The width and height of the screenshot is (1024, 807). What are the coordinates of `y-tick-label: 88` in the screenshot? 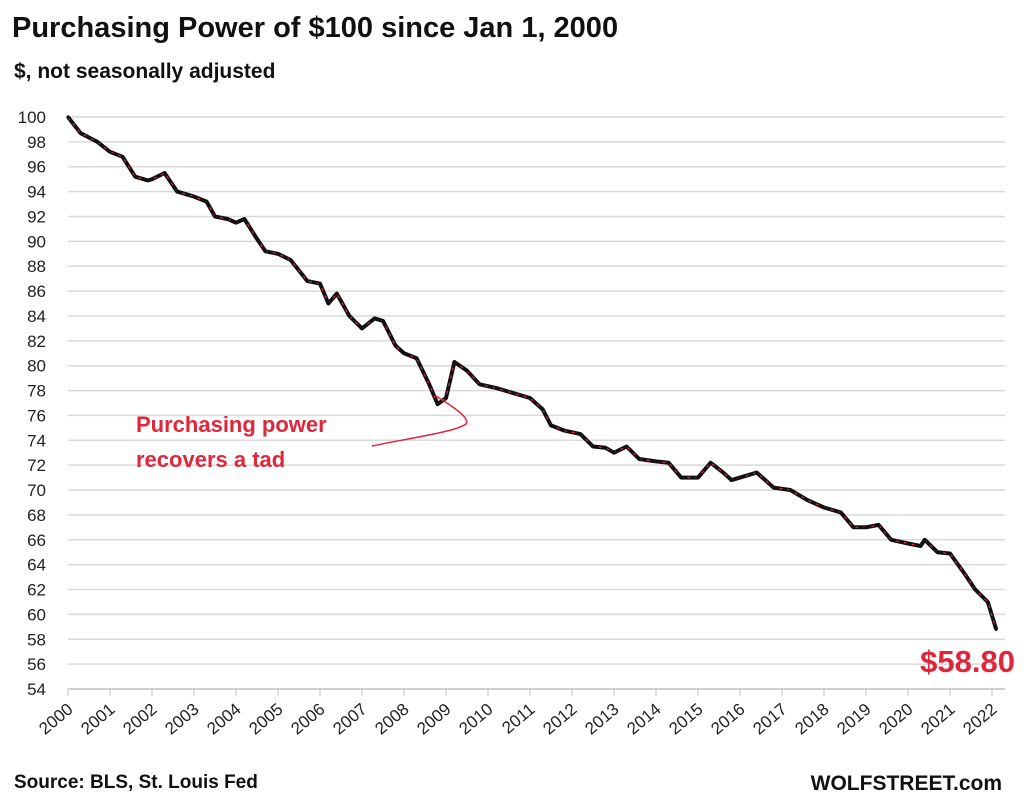 It's located at (36, 266).